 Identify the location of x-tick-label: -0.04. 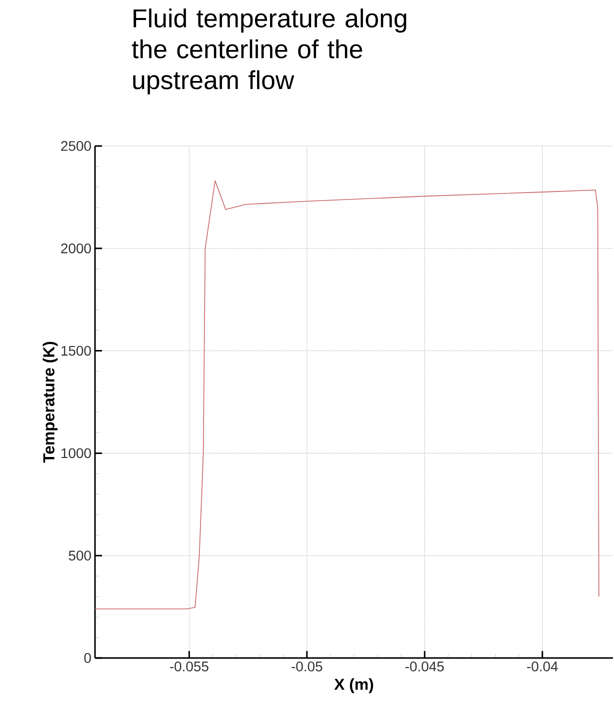
(542, 667).